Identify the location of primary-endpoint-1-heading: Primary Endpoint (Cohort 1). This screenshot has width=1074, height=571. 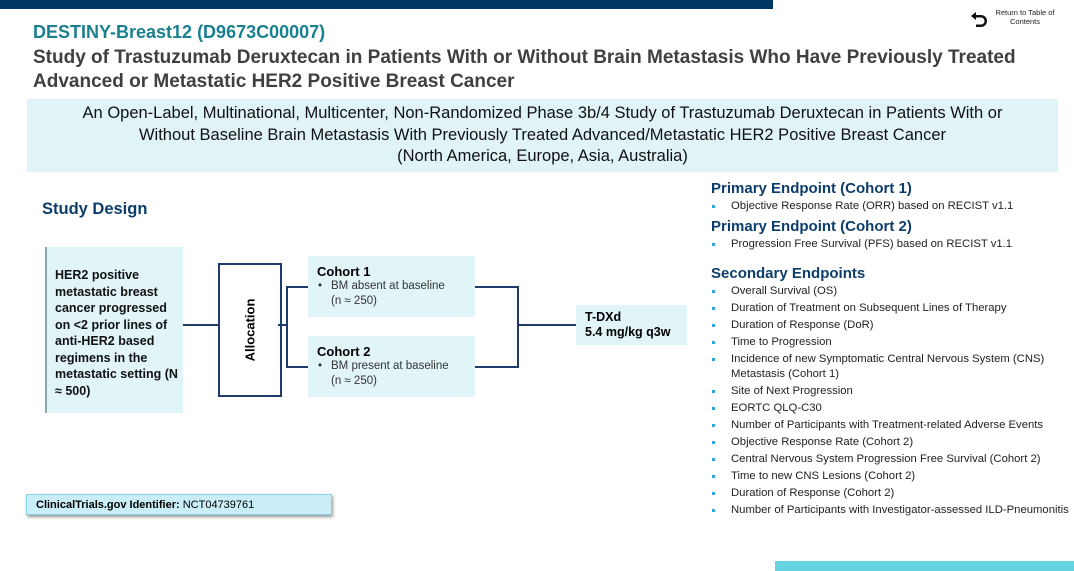
(811, 188).